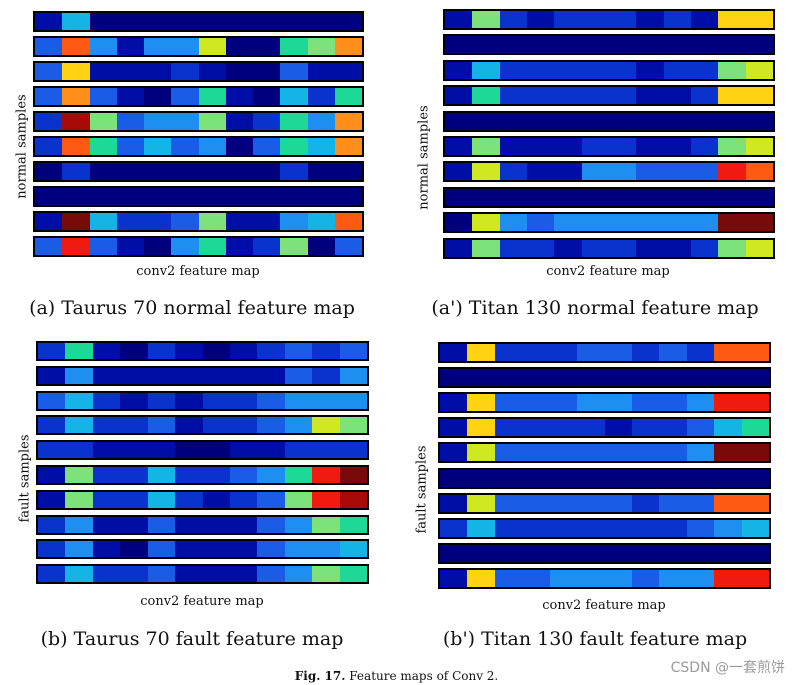 The image size is (793, 685). What do you see at coordinates (198, 271) in the screenshot?
I see `xlabel-a: conv2 feature map` at bounding box center [198, 271].